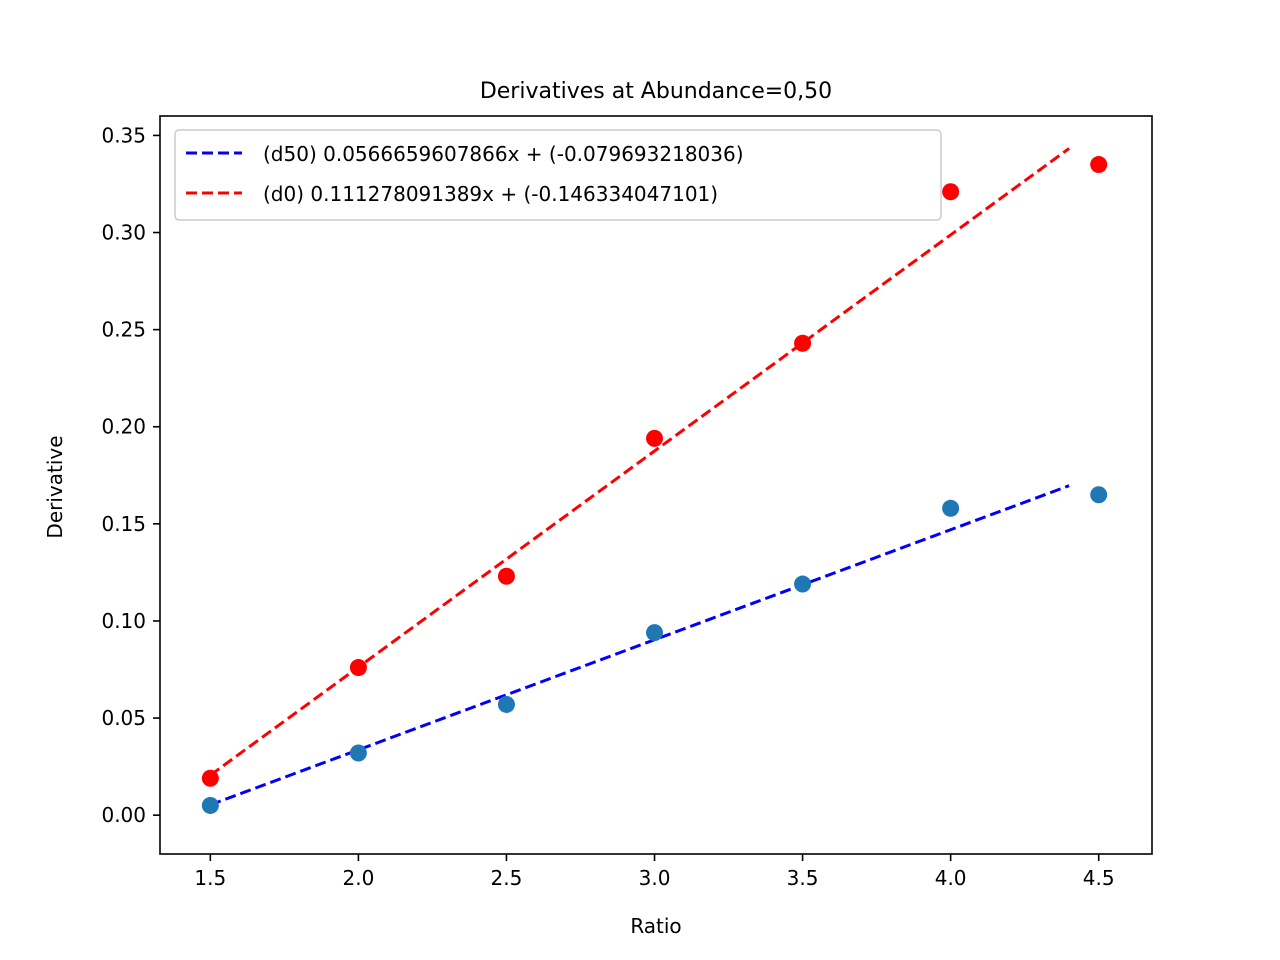 The width and height of the screenshot is (1280, 960). I want to click on x-tick-label: 2.0, so click(358, 878).